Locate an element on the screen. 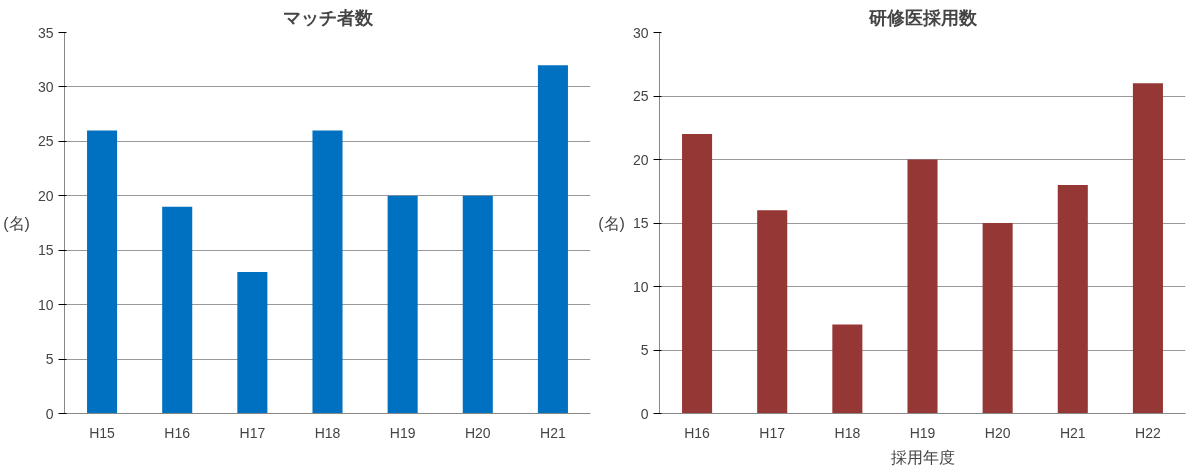 The height and width of the screenshot is (473, 1199). chart-title: 研修医採用数 is located at coordinates (922, 17).